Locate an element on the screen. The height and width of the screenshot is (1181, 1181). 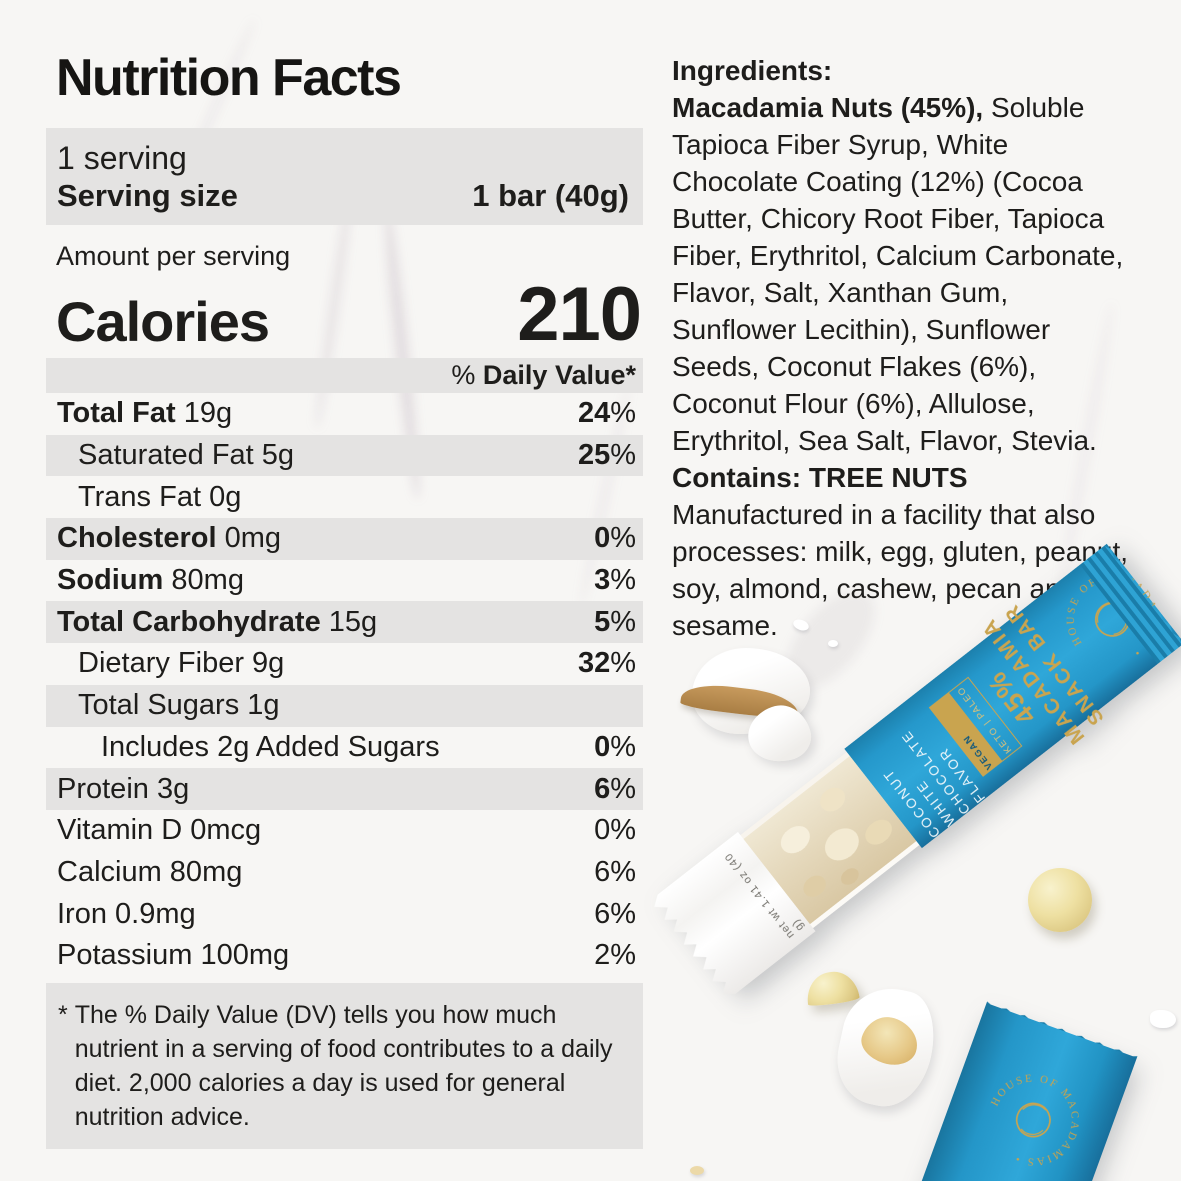
serving-size-label: Serving size is located at coordinates (147, 195).